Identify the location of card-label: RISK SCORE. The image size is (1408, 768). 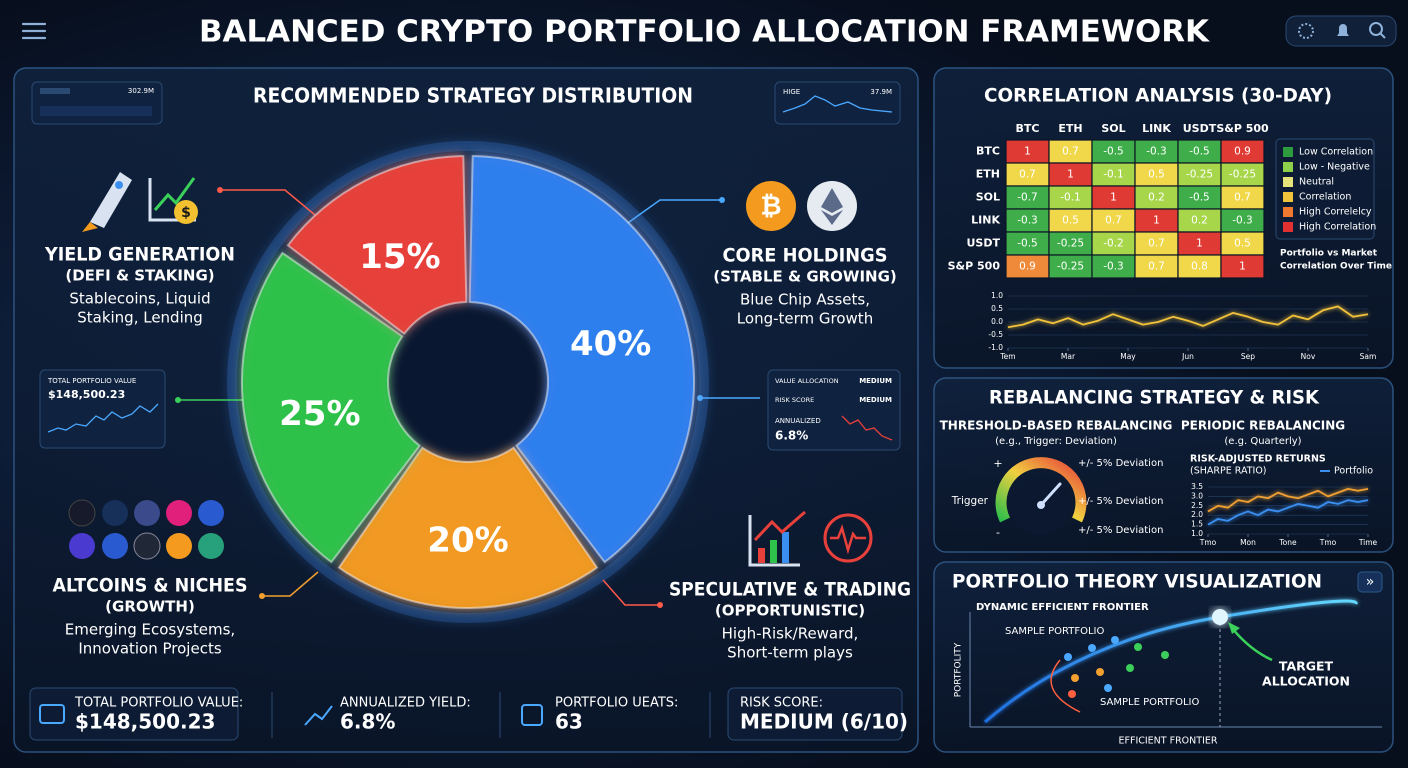
(794, 400).